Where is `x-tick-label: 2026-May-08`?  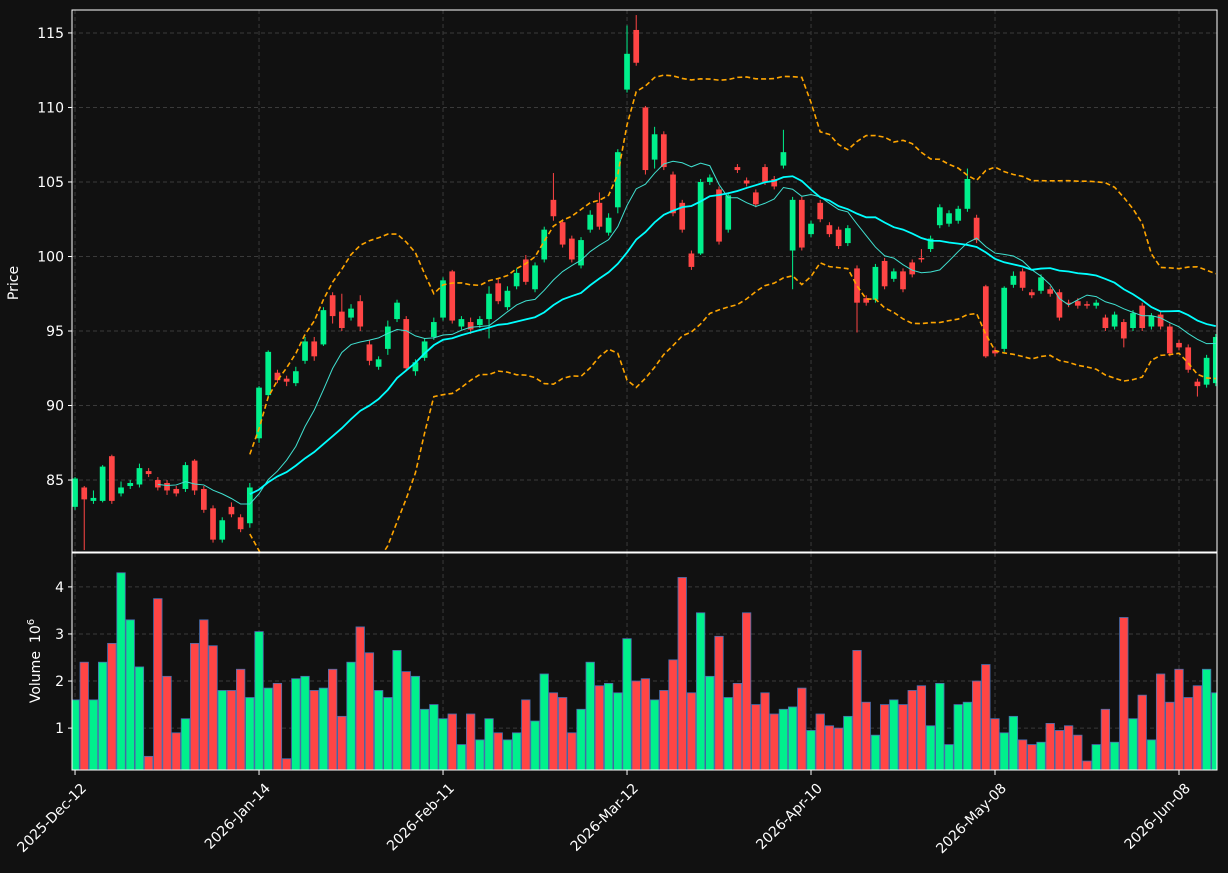 x-tick-label: 2026-May-08 is located at coordinates (971, 819).